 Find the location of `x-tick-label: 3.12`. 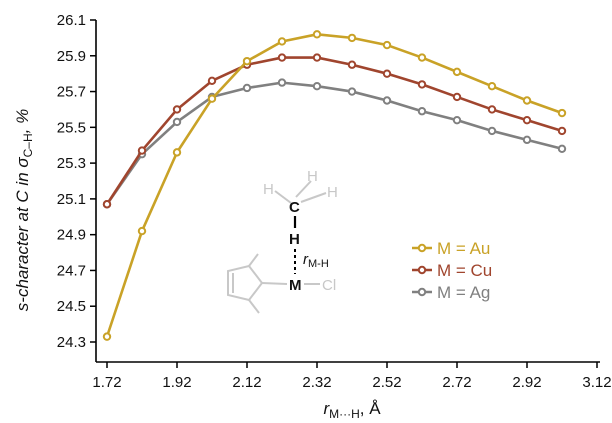

x-tick-label: 3.12 is located at coordinates (596, 382).